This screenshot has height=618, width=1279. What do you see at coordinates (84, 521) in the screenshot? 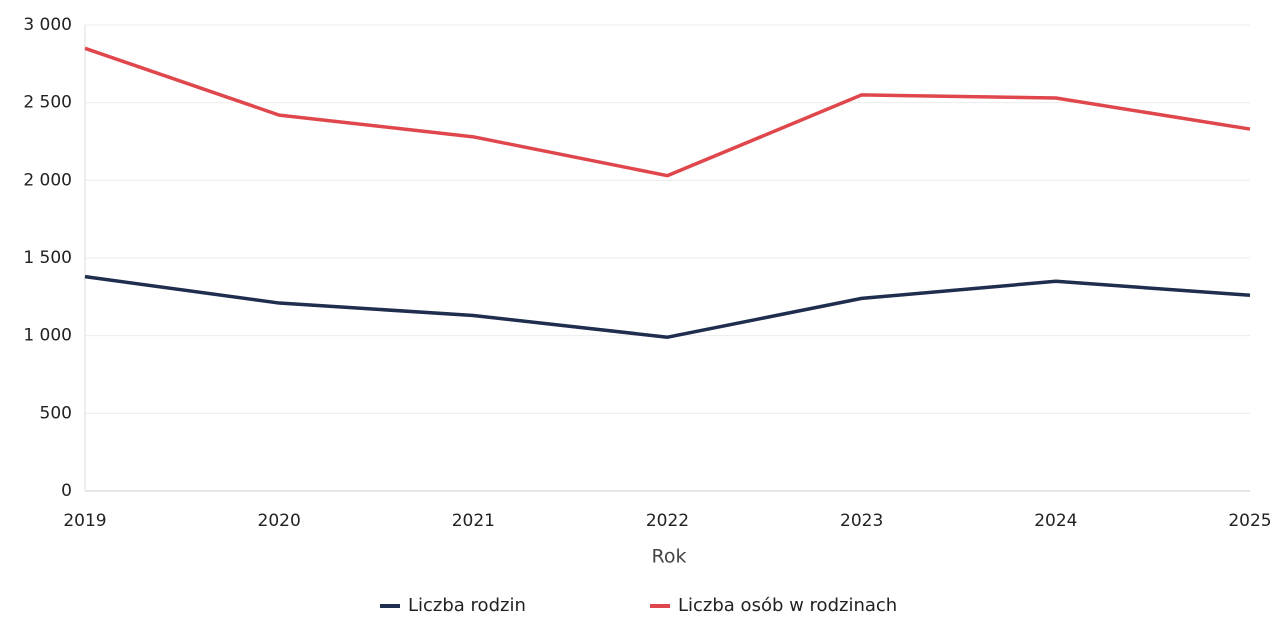
I see `x-tick-label: 2019` at bounding box center [84, 521].